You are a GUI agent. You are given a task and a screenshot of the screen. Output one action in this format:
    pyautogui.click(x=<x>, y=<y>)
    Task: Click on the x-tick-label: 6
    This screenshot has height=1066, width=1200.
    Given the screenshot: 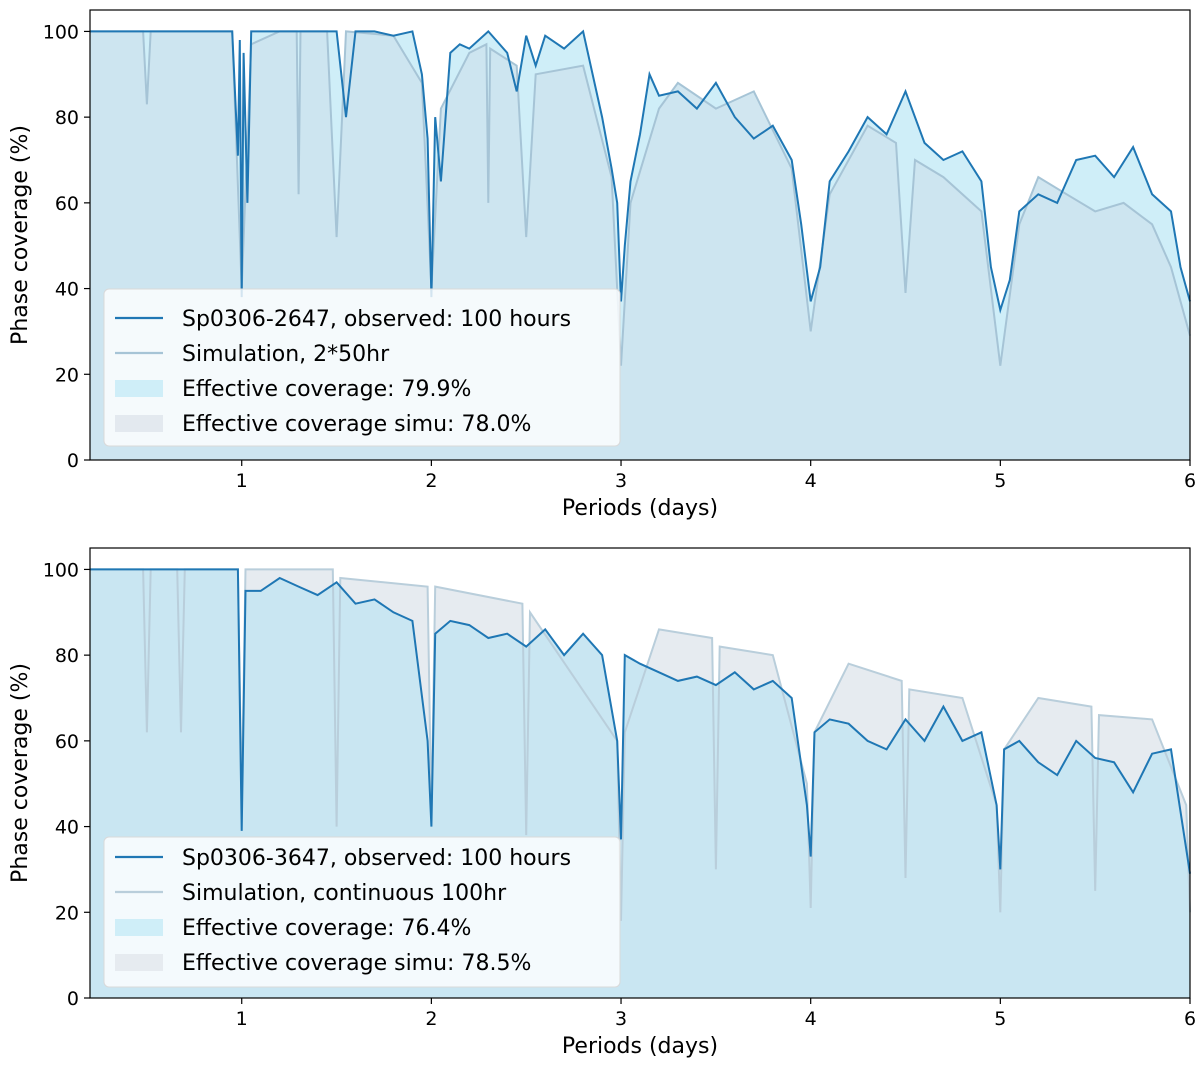 What is the action you would take?
    pyautogui.click(x=1190, y=1019)
    